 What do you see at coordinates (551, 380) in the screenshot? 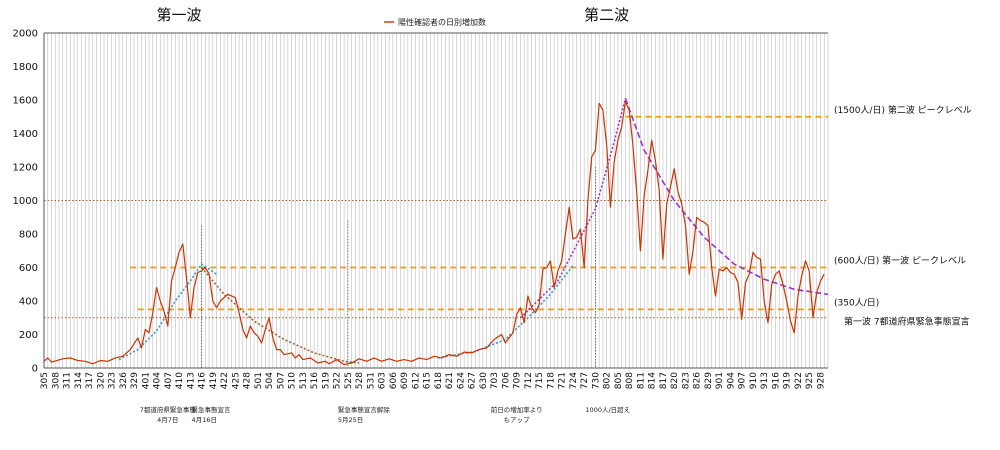
I see `x-tick-label: 718` at bounding box center [551, 380].